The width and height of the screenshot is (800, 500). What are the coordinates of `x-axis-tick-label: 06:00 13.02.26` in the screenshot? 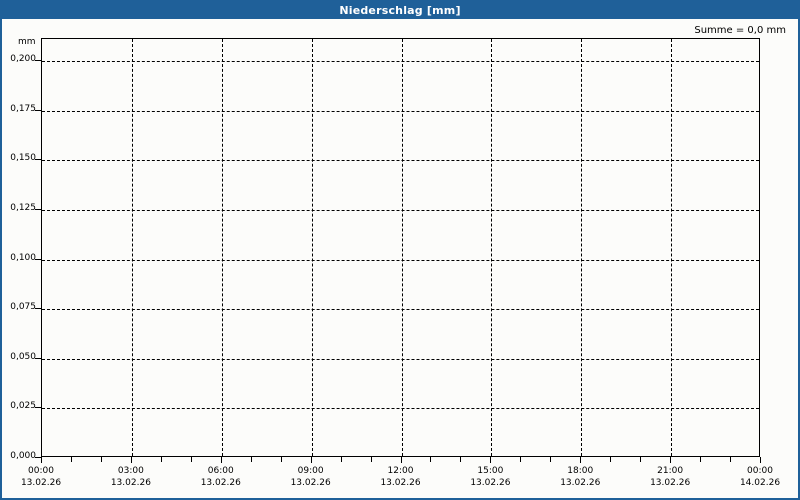 It's located at (221, 477).